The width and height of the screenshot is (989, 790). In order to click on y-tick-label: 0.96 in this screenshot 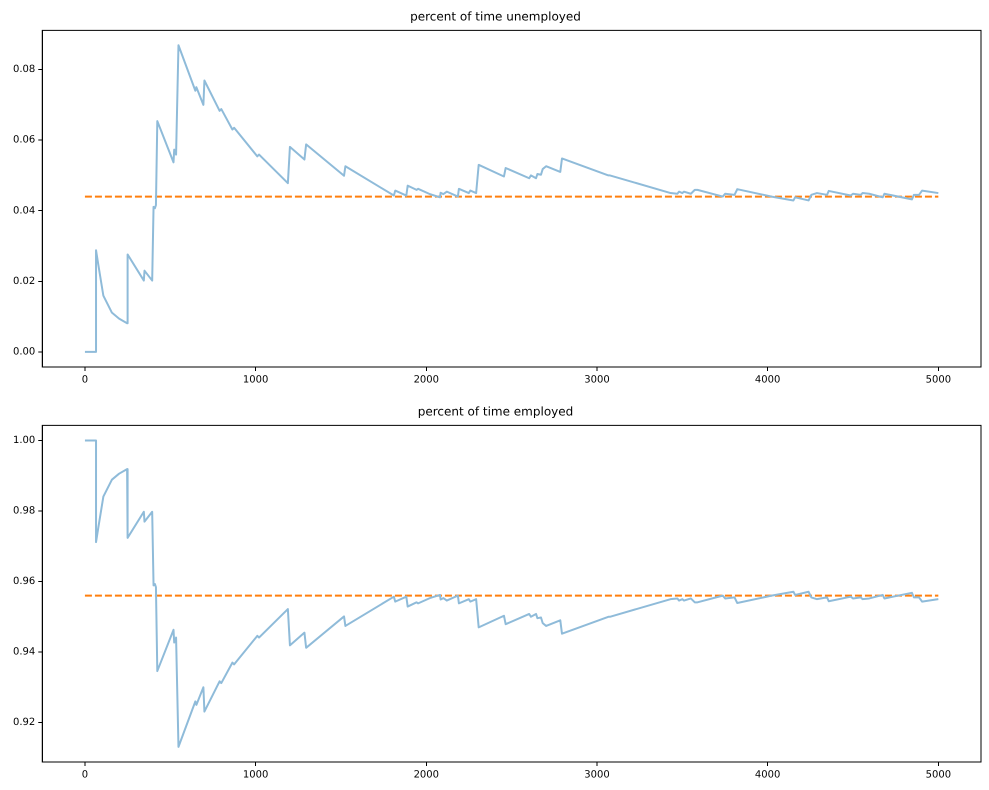, I will do `click(24, 582)`.